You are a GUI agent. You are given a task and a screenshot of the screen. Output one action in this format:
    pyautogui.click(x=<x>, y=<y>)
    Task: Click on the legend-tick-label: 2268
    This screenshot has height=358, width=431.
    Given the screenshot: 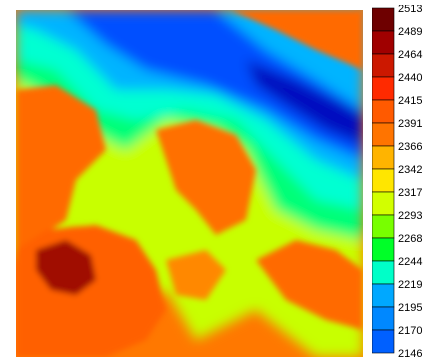 What is the action you would take?
    pyautogui.click(x=410, y=239)
    